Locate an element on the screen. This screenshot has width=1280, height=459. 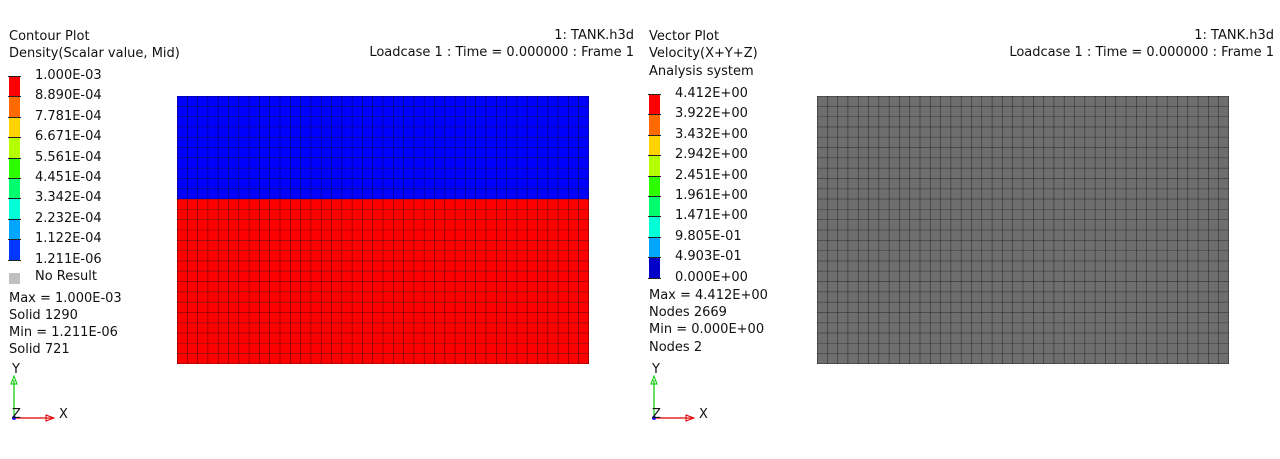
right-model-title: 1: TANK.h3d is located at coordinates (1234, 35).